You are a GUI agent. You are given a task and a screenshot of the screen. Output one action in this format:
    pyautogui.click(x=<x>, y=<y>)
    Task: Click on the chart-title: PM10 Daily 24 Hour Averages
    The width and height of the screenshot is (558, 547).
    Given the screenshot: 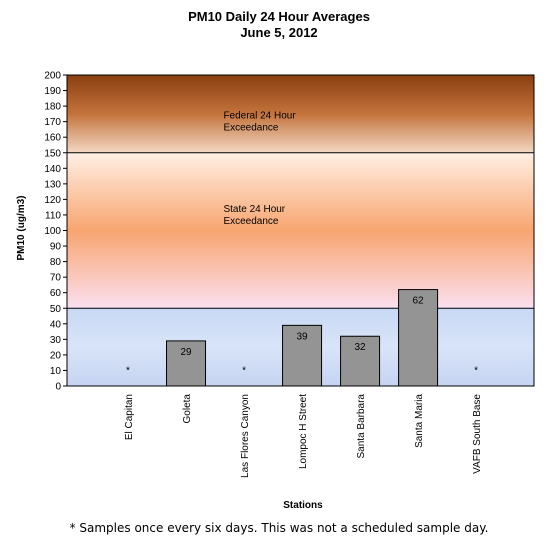 What is the action you would take?
    pyautogui.click(x=279, y=16)
    